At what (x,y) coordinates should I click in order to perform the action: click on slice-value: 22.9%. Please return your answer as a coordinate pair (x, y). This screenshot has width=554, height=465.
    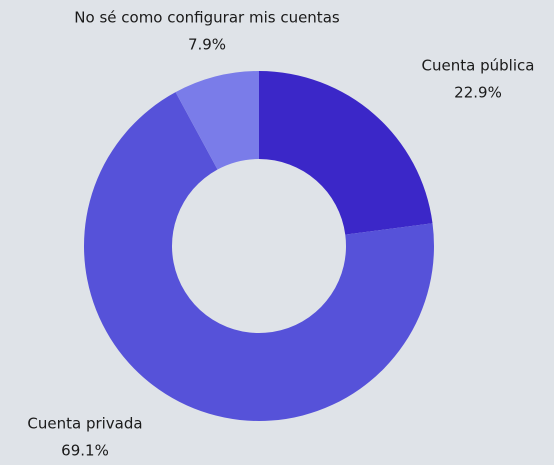
    Looking at the image, I should click on (478, 93).